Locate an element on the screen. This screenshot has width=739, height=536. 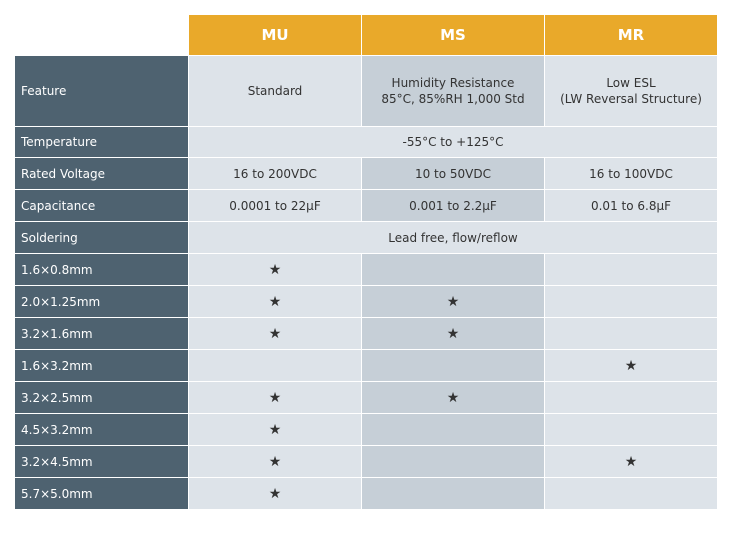
table-row: 1.6×3.2mm ★ is located at coordinates (366, 365).